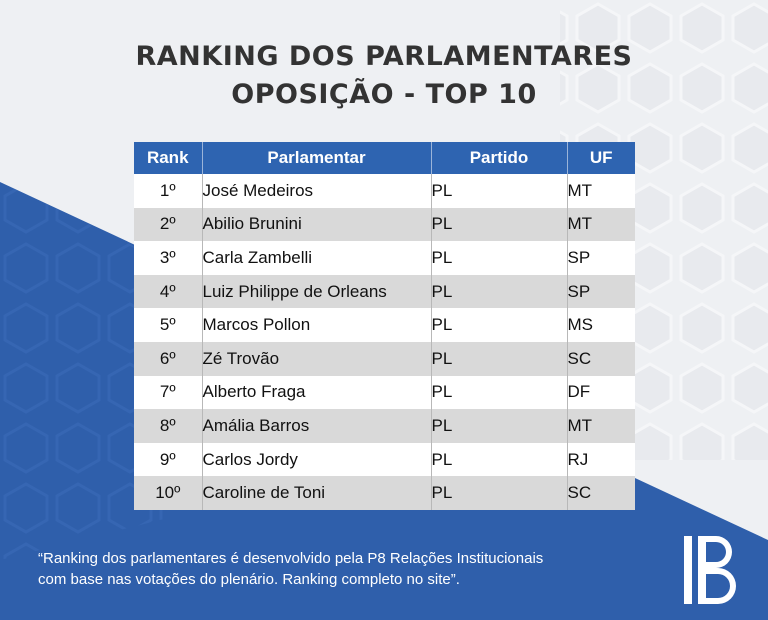 This screenshot has height=620, width=768. What do you see at coordinates (168, 392) in the screenshot?
I see `rank-cell: 7º` at bounding box center [168, 392].